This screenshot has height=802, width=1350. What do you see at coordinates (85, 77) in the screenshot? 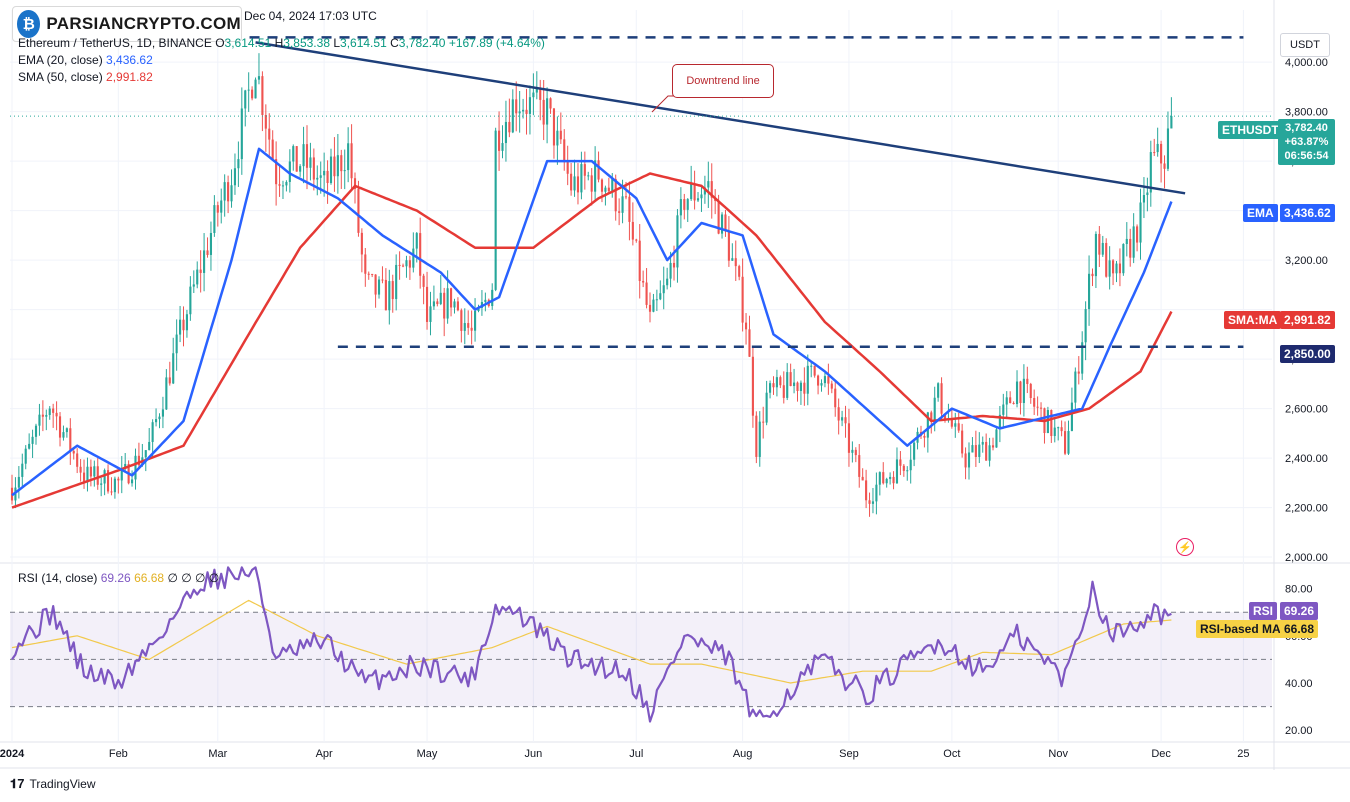
I see `sma-legend: SMA (50, close) 2,991.82` at bounding box center [85, 77].